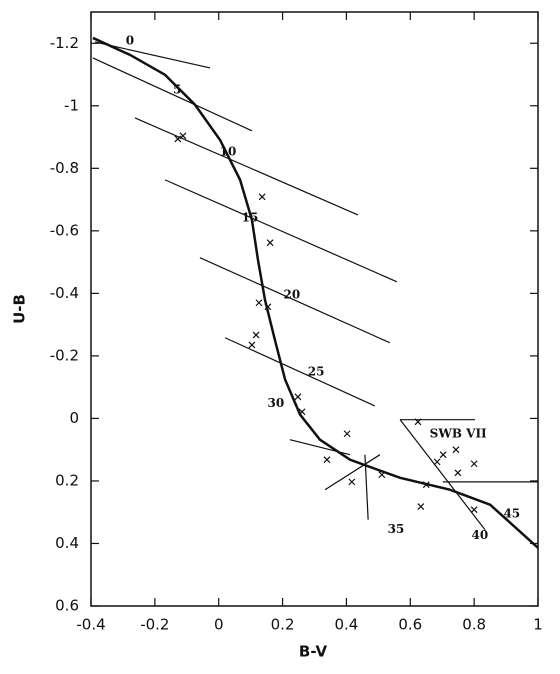  I want to click on x-tick-label: 1, so click(538, 625).